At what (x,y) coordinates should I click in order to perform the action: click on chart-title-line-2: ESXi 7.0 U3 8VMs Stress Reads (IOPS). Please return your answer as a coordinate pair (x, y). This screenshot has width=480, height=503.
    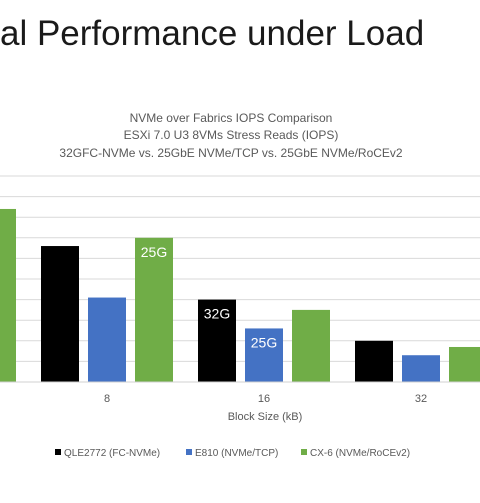
    Looking at the image, I should click on (231, 135).